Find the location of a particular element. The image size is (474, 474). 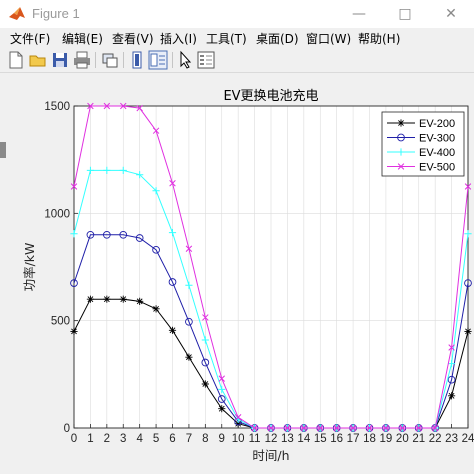

x-tick-label: 19 is located at coordinates (386, 439).